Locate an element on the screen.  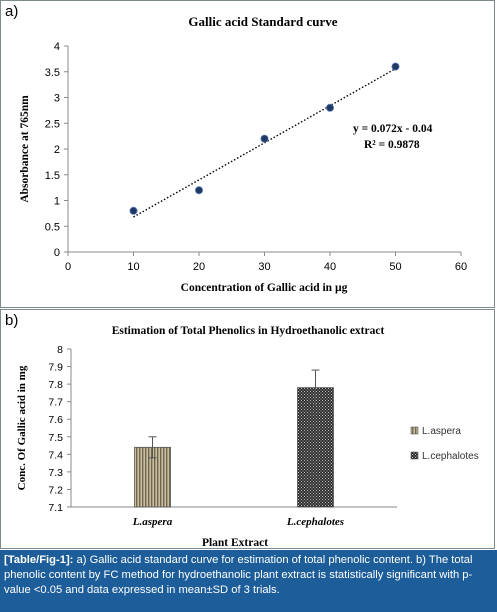
chart-a-title: Gallic acid Standard curve is located at coordinates (262, 21).